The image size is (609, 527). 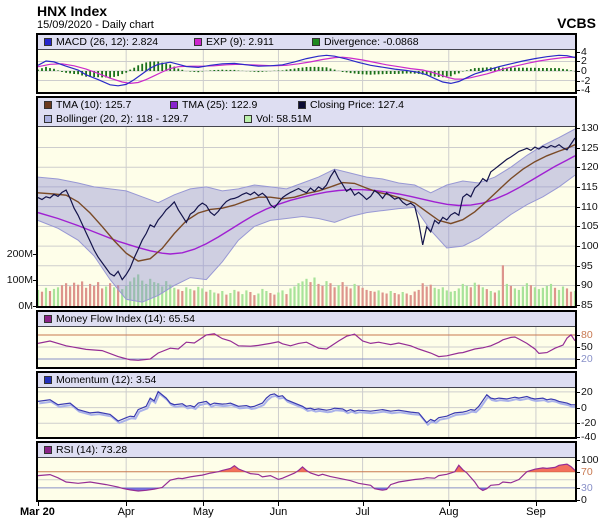 I want to click on macd-plot, so click(x=306, y=71).